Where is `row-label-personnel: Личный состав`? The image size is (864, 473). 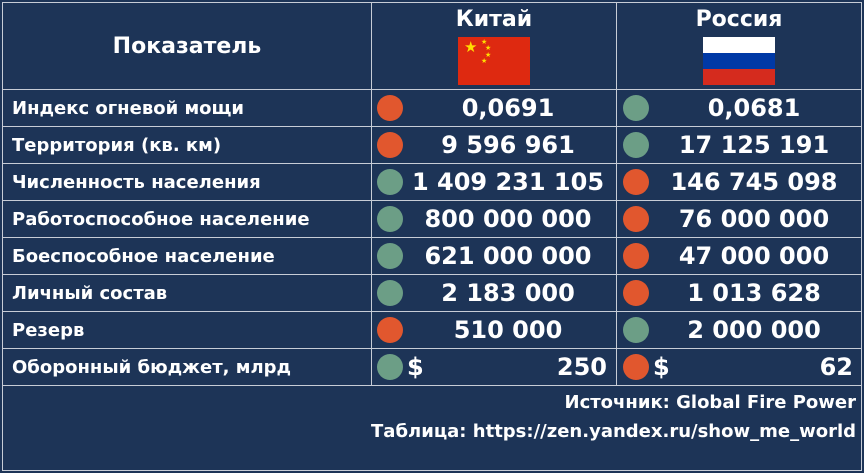
row-label-personnel: Личный состав is located at coordinates (90, 293).